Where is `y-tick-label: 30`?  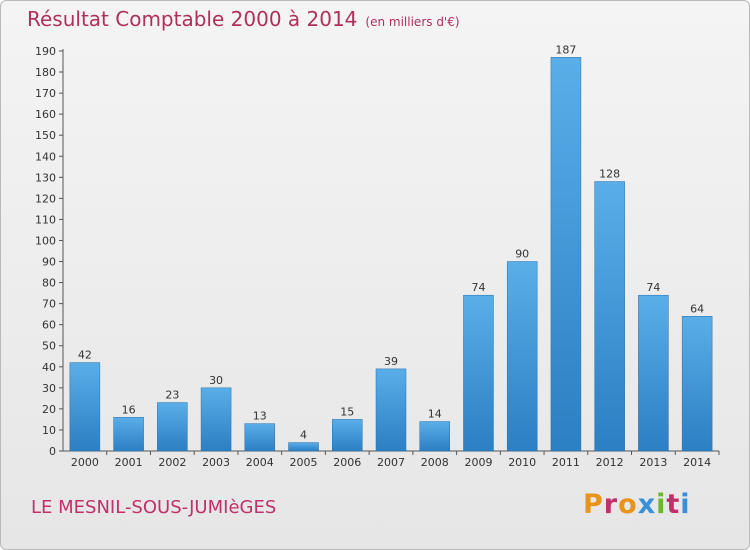 y-tick-label: 30 is located at coordinates (49, 388).